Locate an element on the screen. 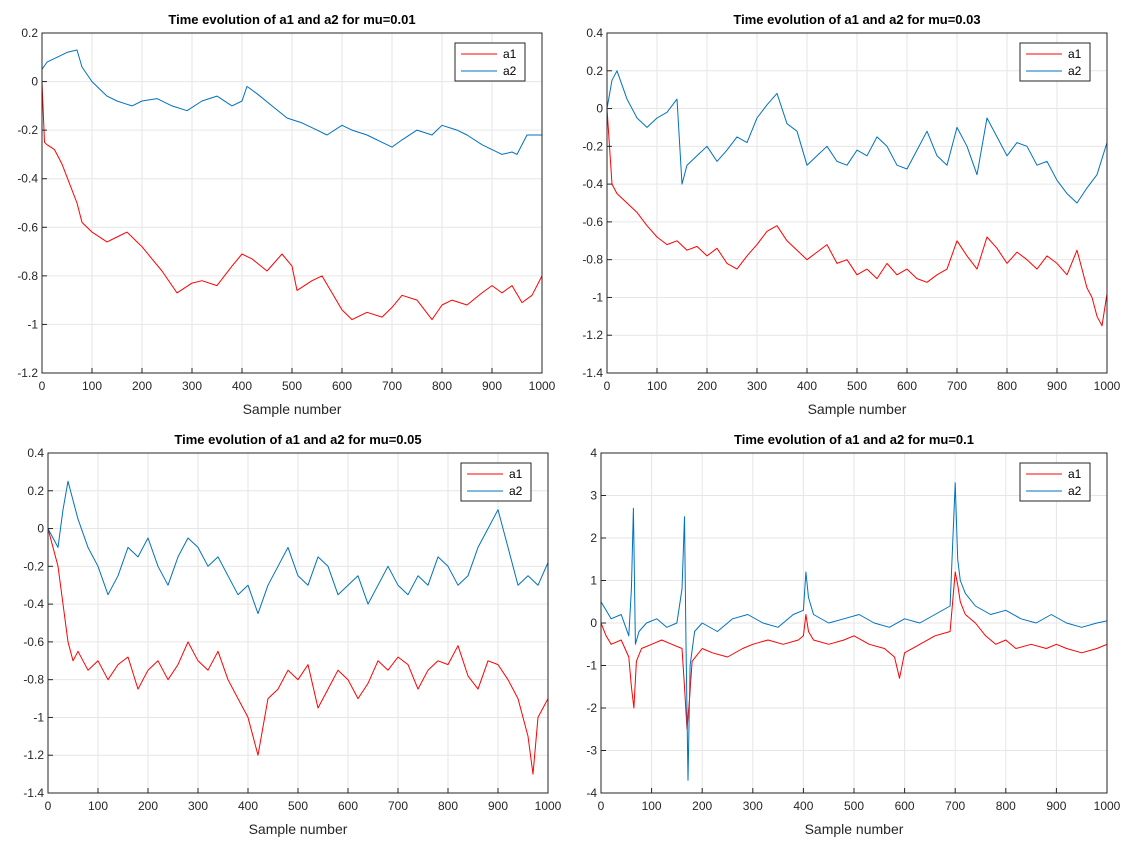  y-tick-label: -3 is located at coordinates (591, 751).